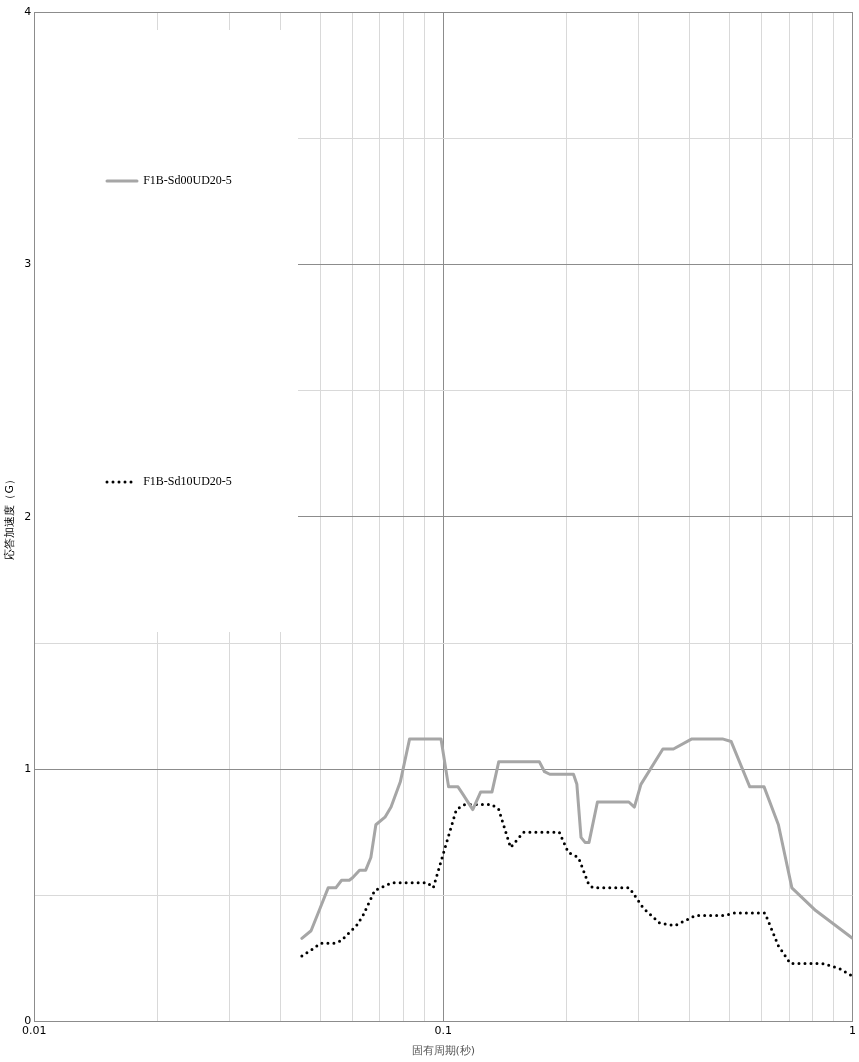 The image size is (859, 1062). Describe the element at coordinates (187, 481) in the screenshot. I see `legend-label: F1B-Sd10UD20-5` at that location.